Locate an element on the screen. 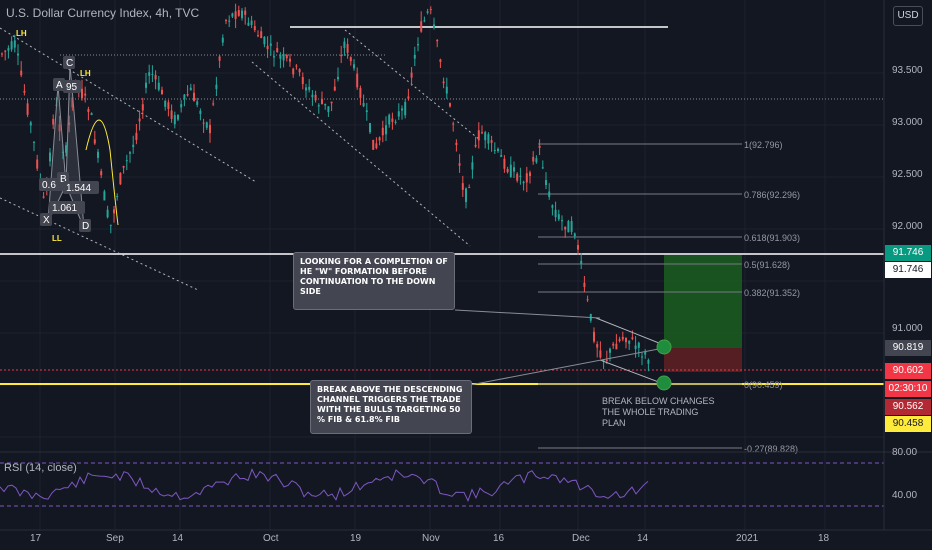 The image size is (932, 550). time-tick: 16 is located at coordinates (499, 538).